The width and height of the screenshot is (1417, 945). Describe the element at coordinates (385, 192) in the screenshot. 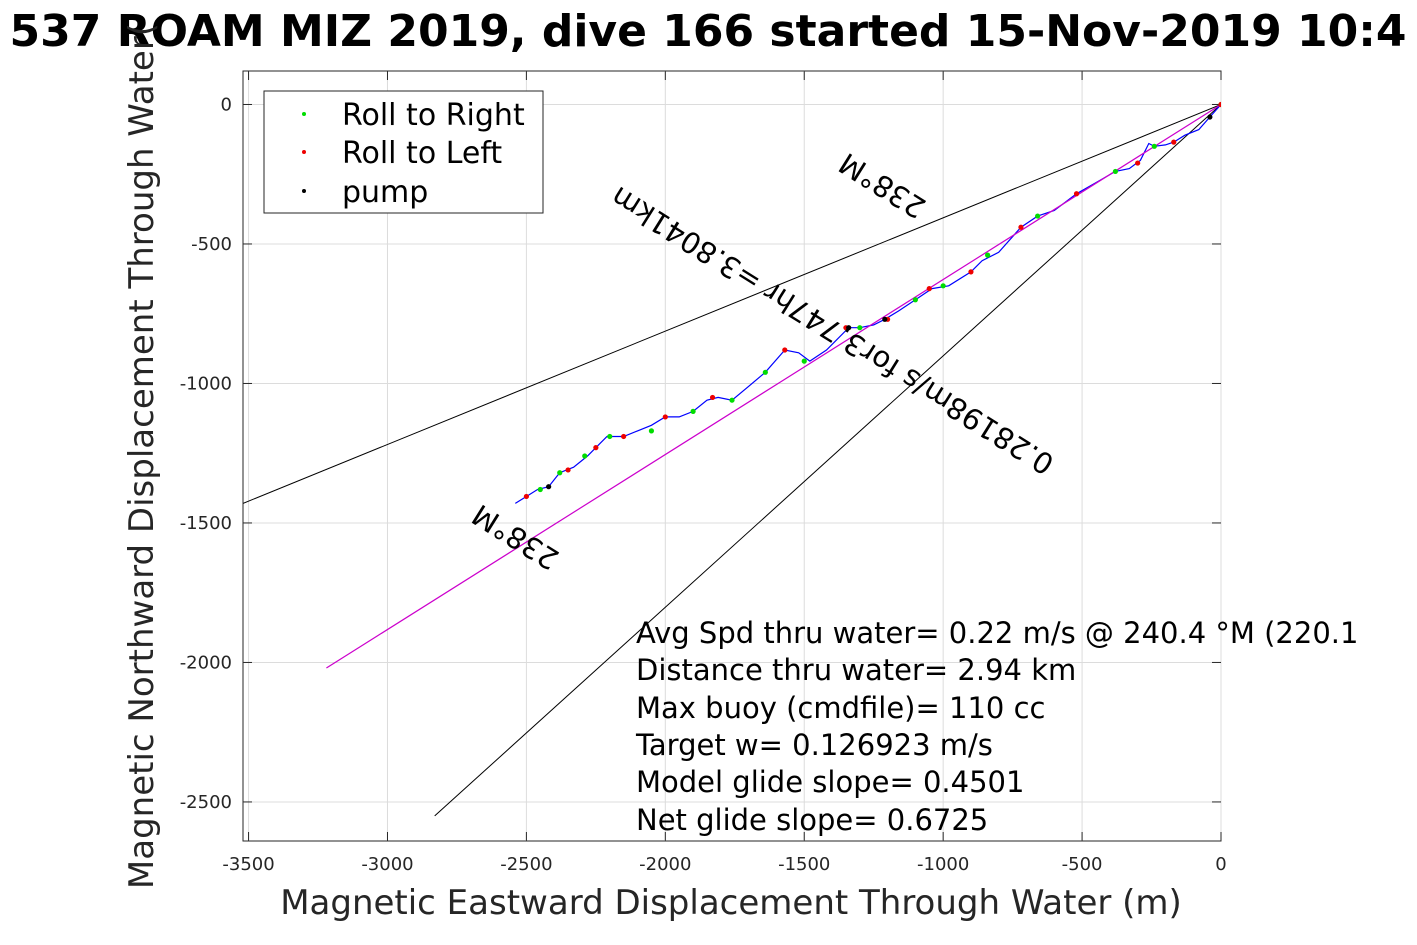

I see `legend-label-pump: pump` at that location.